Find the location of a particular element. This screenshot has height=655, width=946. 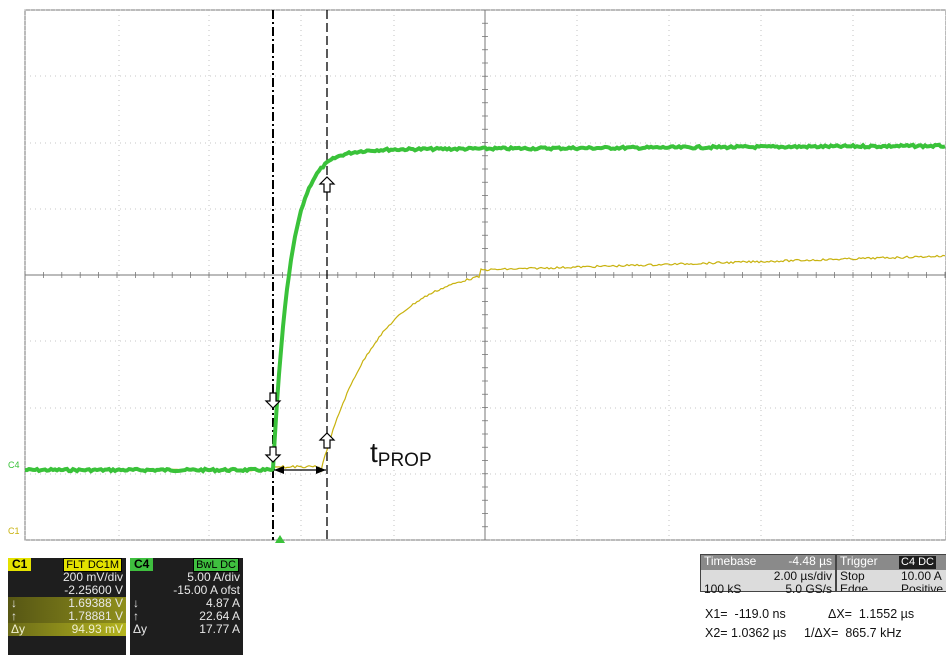

ch4-delta-label: Δy is located at coordinates (140, 629).